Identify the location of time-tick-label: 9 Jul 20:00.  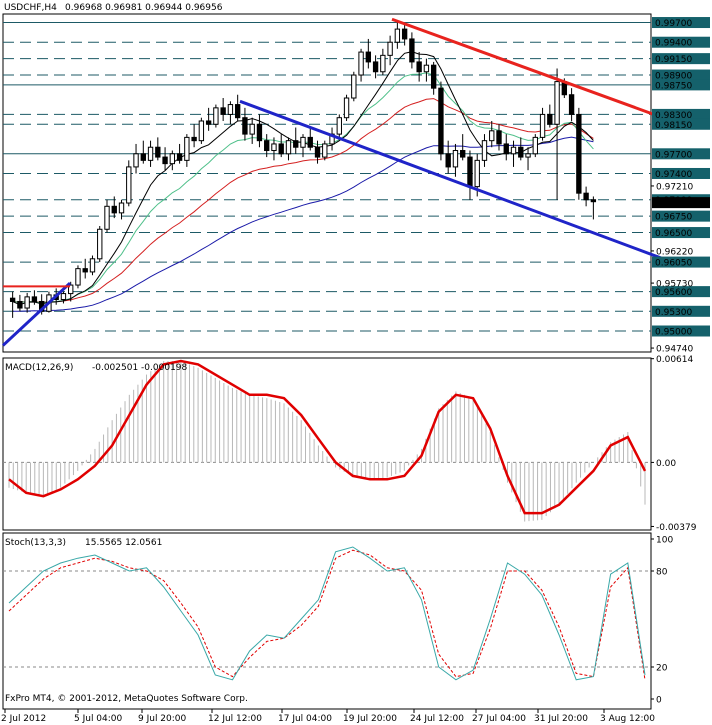
(162, 719).